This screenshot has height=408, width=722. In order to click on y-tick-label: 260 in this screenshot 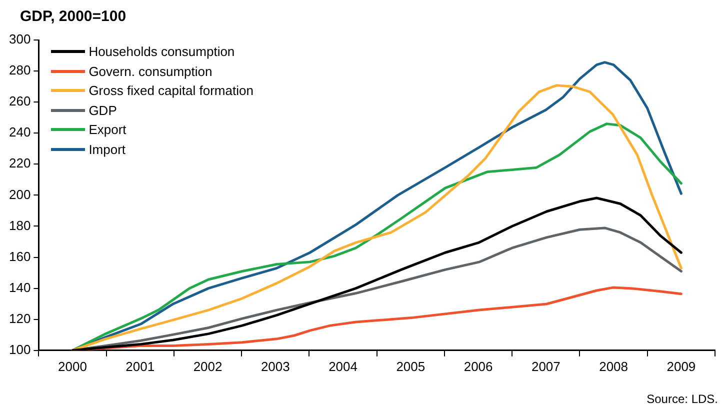, I will do `click(19, 101)`.